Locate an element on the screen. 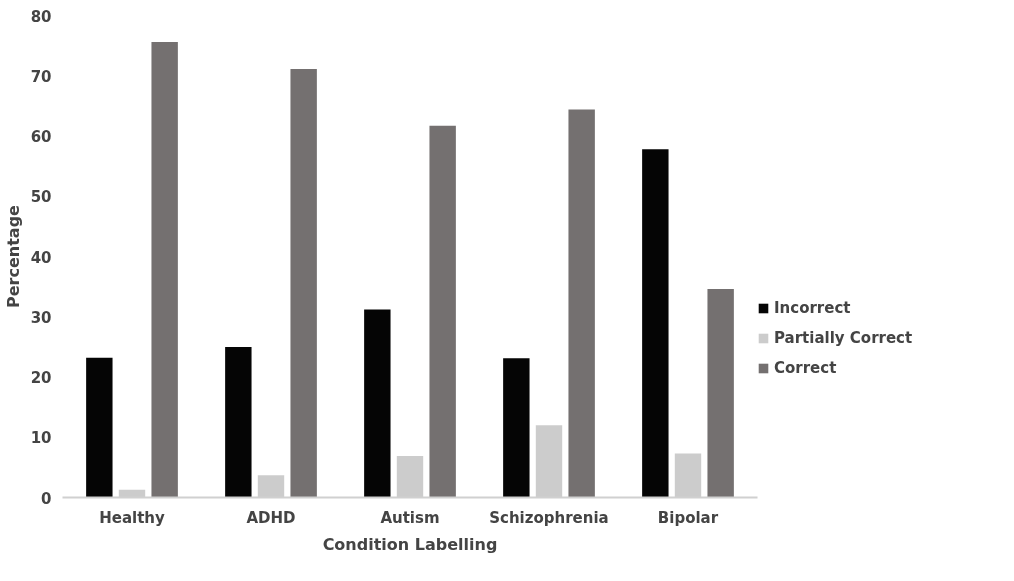 The image size is (1014, 581). y-tick-label: 0 is located at coordinates (46, 498).